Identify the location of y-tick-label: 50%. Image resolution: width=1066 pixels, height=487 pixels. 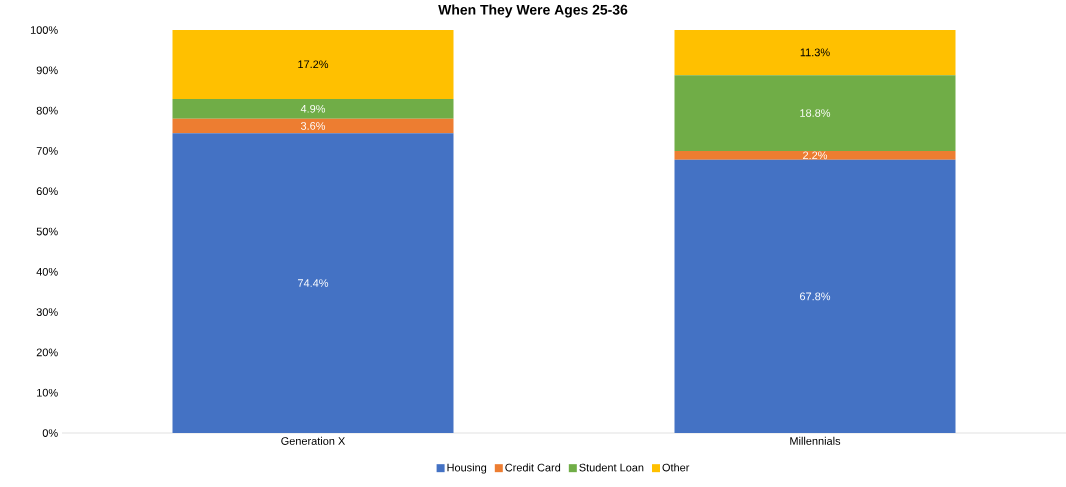
(47, 231).